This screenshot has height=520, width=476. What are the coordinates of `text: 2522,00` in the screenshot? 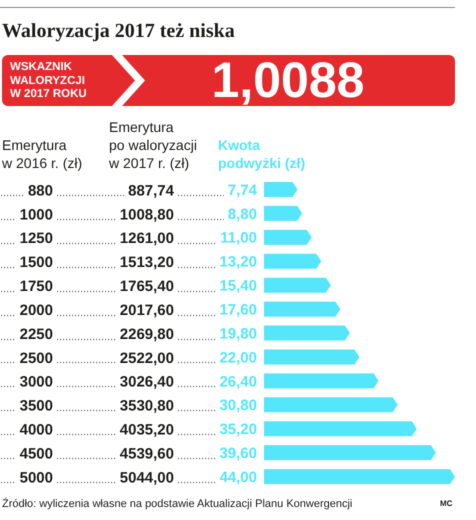 It's located at (147, 358).